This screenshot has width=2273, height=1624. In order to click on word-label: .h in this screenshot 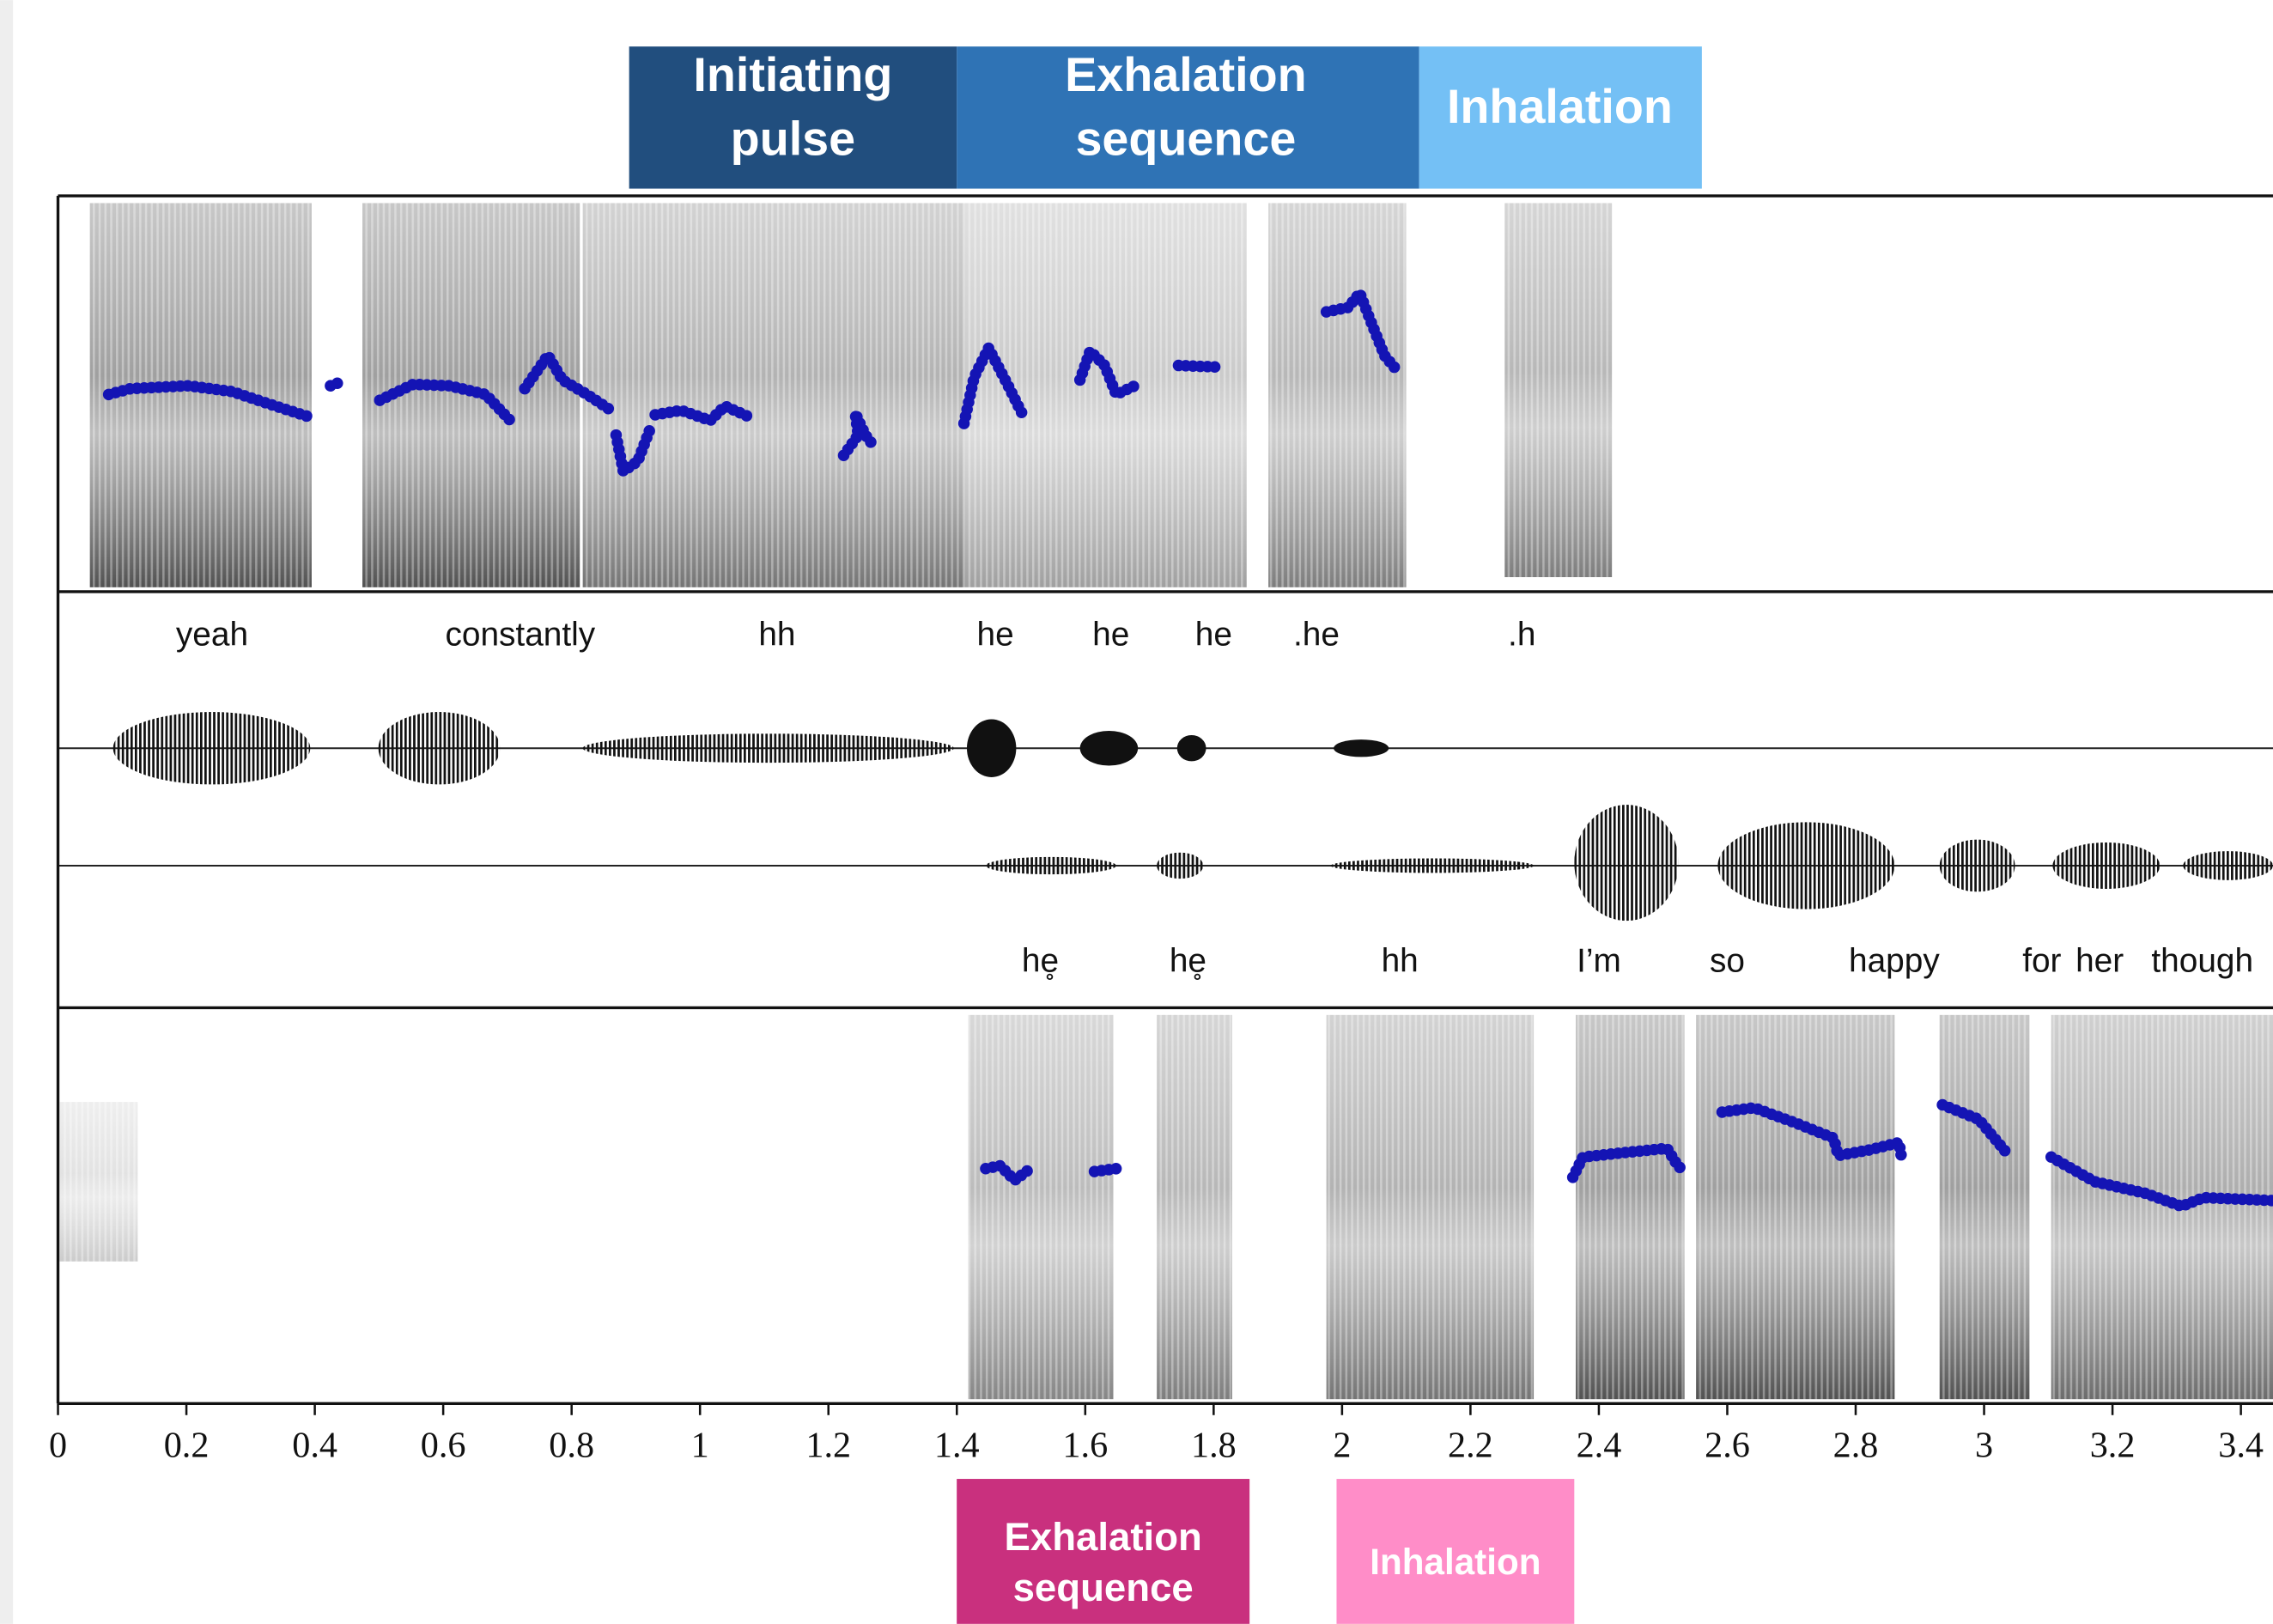, I will do `click(1522, 634)`.